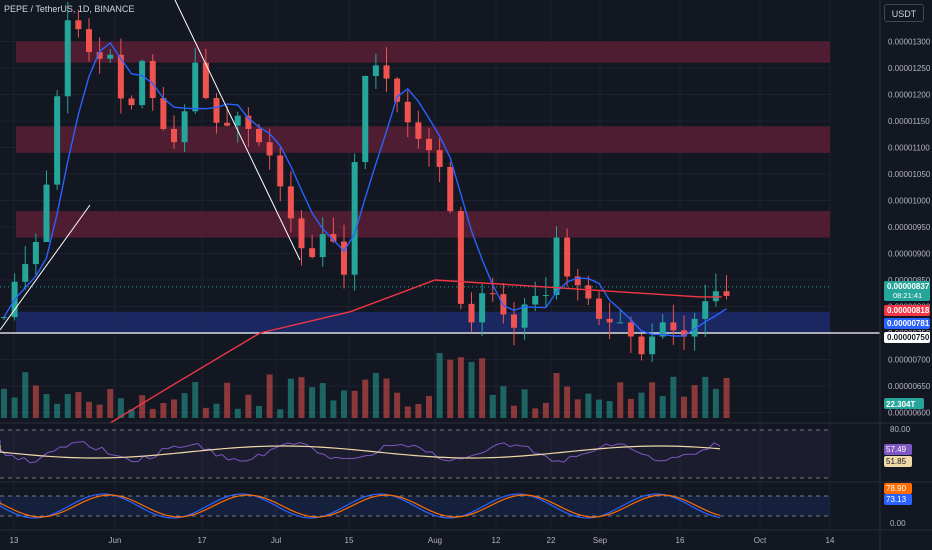 The image size is (932, 550). I want to click on stoch-badge-text: 73.13, so click(896, 499).